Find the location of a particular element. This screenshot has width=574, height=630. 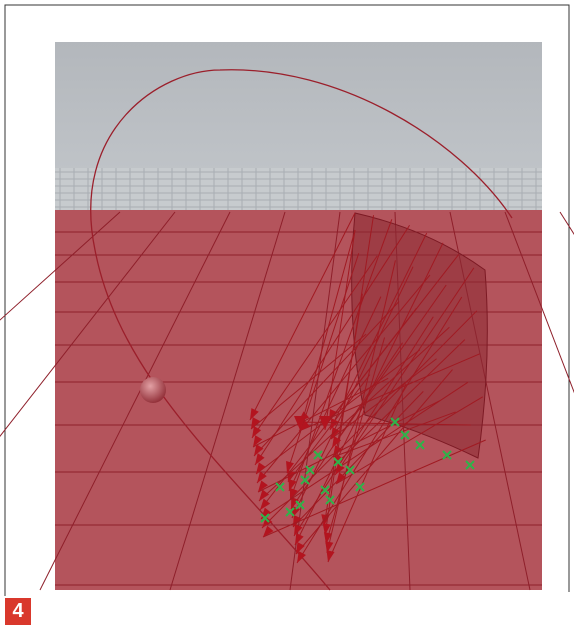

figure-label: 4 is located at coordinates (18, 611).